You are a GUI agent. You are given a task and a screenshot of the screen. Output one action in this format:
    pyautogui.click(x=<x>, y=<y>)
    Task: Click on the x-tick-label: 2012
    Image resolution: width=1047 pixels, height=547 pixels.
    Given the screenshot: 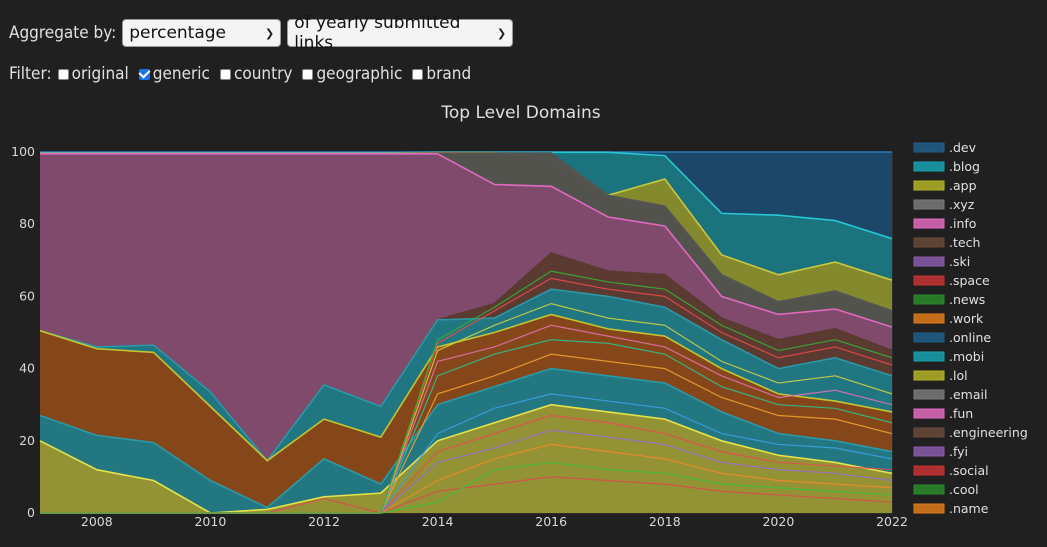 What is the action you would take?
    pyautogui.click(x=324, y=521)
    